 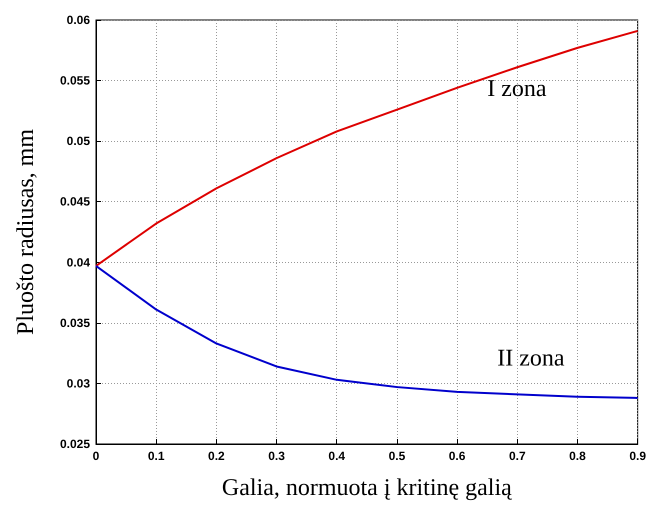 I want to click on x-axis-title: Galia, normuota į kritinę galią, so click(x=367, y=488).